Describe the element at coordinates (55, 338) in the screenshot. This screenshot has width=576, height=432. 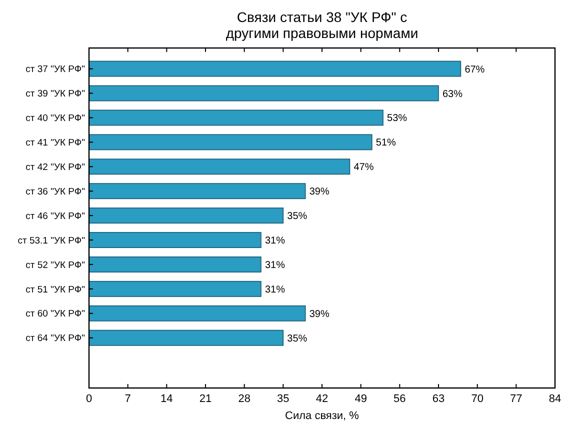
I see `y-tick-label: ст 64 "УК РФ"` at that location.